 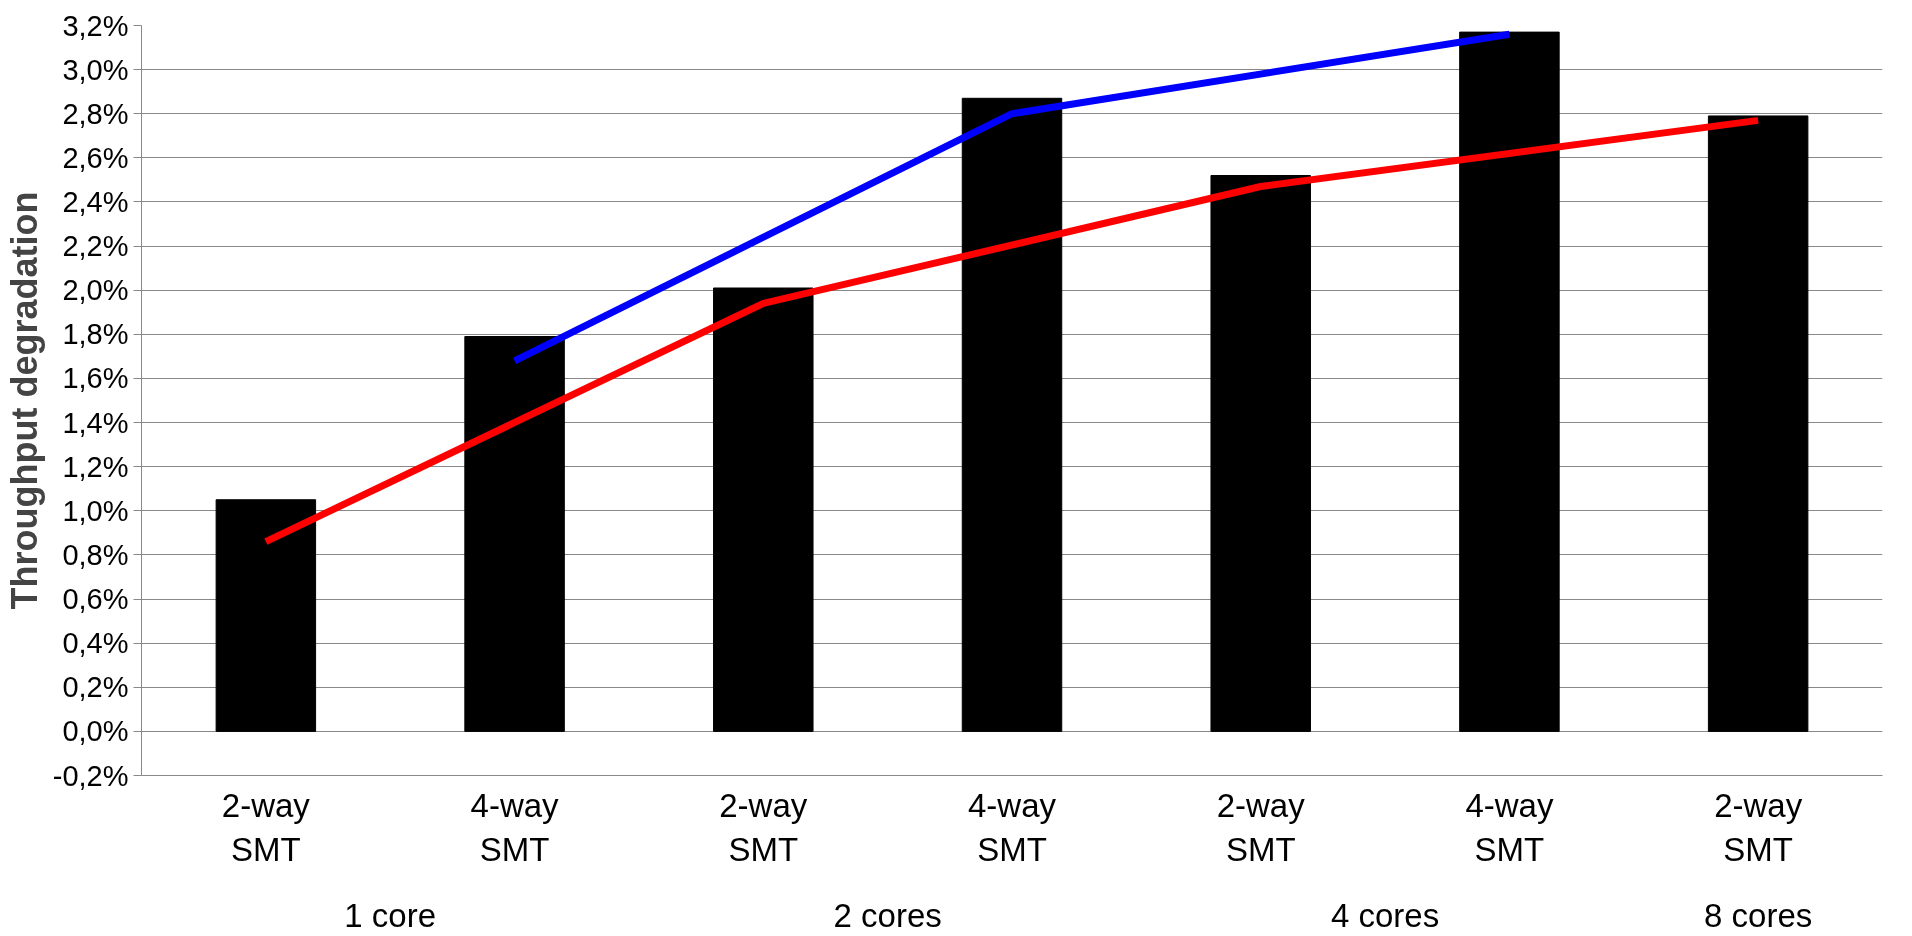 What do you see at coordinates (95, 246) in the screenshot?
I see `y-tick-label: 2,2%` at bounding box center [95, 246].